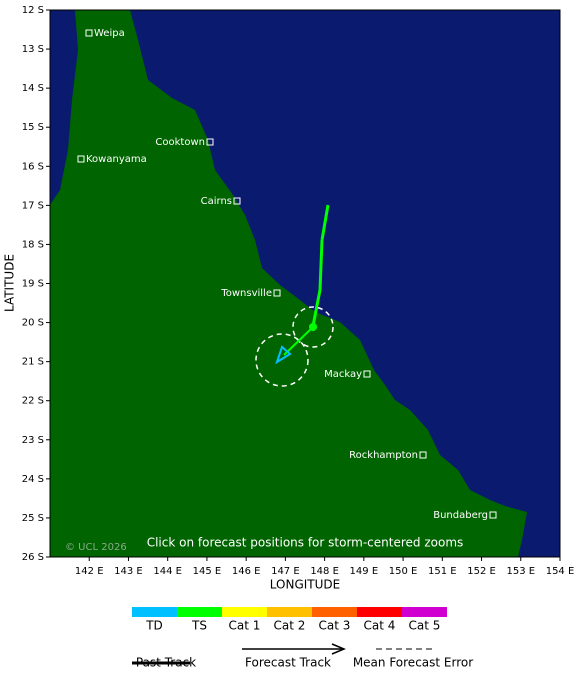 The height and width of the screenshot is (682, 580). I want to click on lat-tick-label: 12 S, so click(33, 10).